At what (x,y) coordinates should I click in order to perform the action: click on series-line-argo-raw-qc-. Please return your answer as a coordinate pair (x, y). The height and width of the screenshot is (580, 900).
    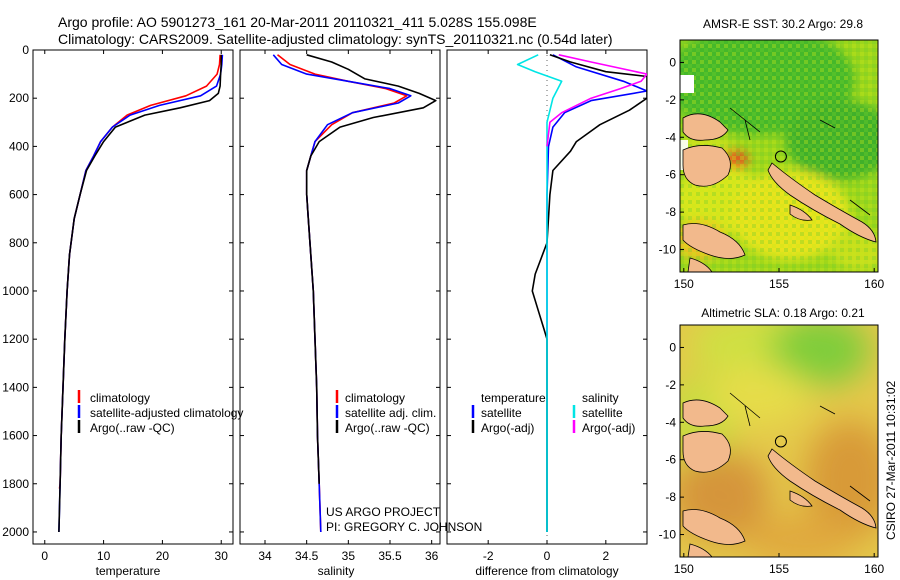
    Looking at the image, I should click on (371, 269).